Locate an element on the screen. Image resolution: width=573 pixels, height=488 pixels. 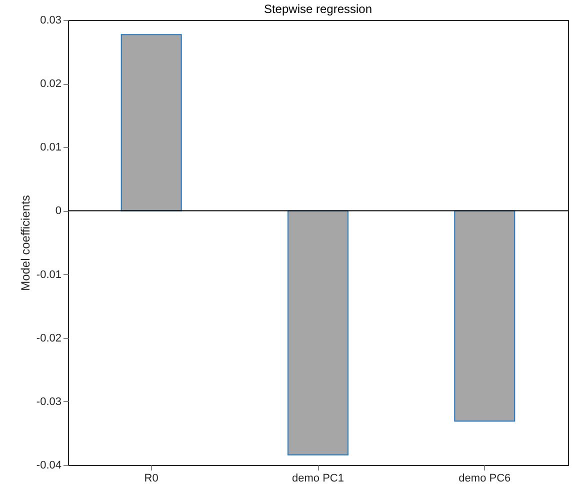
y-tick-label: -0.01 is located at coordinates (49, 274).